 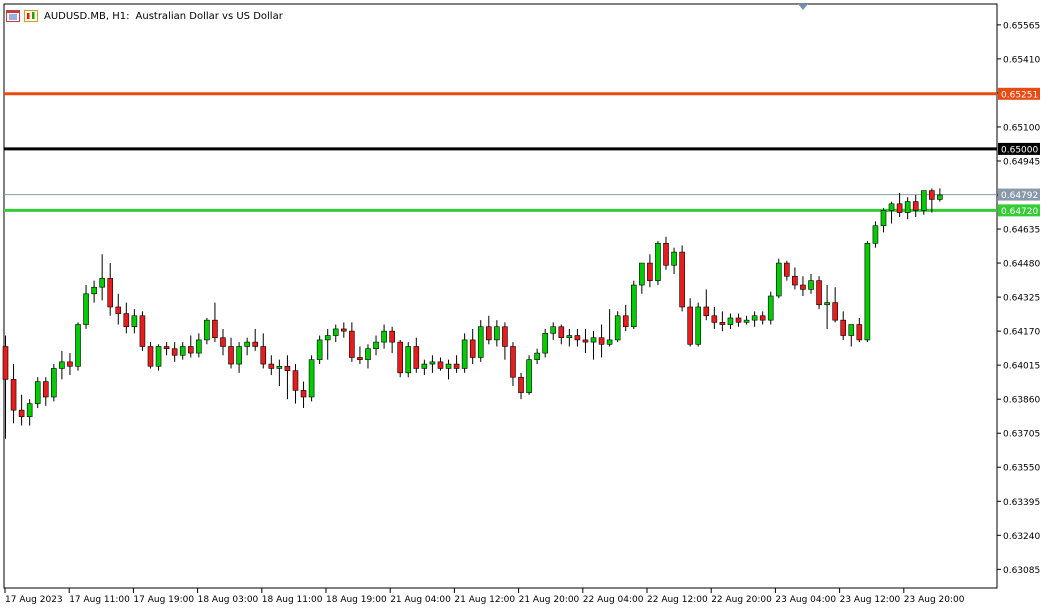 I want to click on chart-window-icon, so click(x=13, y=16).